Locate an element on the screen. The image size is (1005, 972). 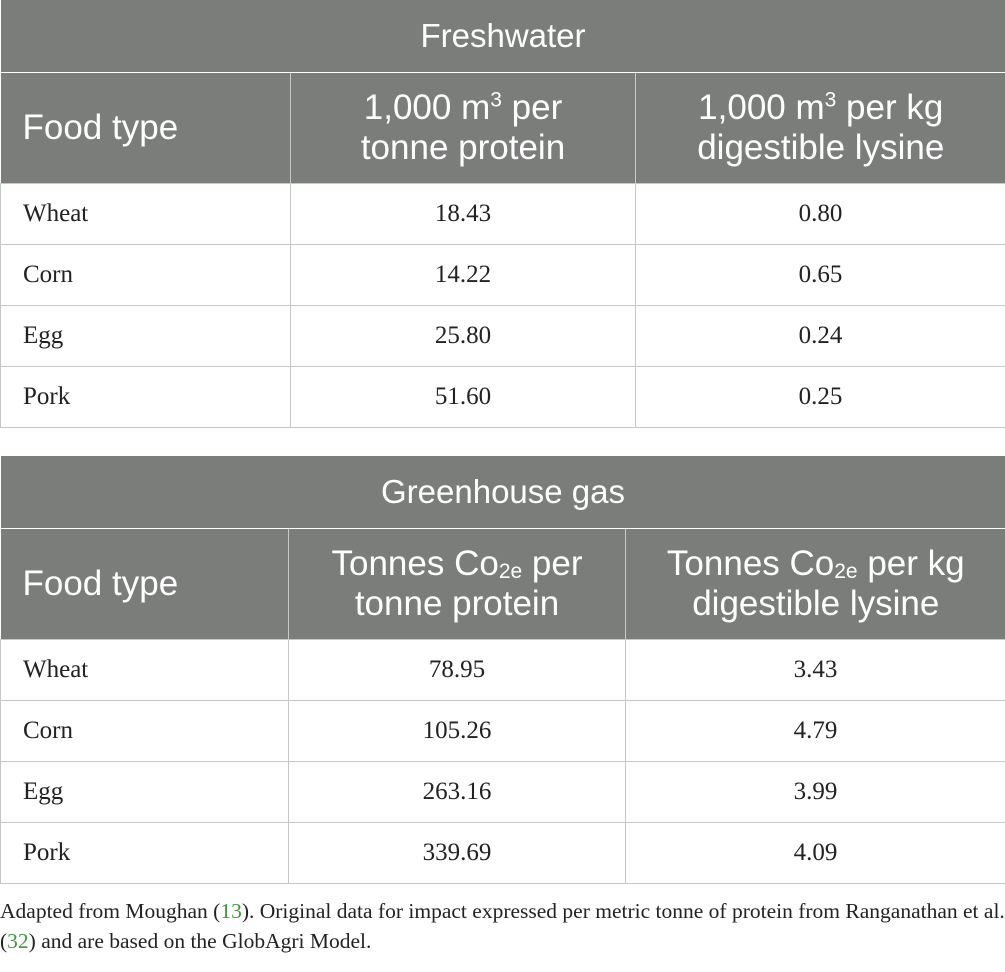
value-cell: 0.80 is located at coordinates (819, 214).